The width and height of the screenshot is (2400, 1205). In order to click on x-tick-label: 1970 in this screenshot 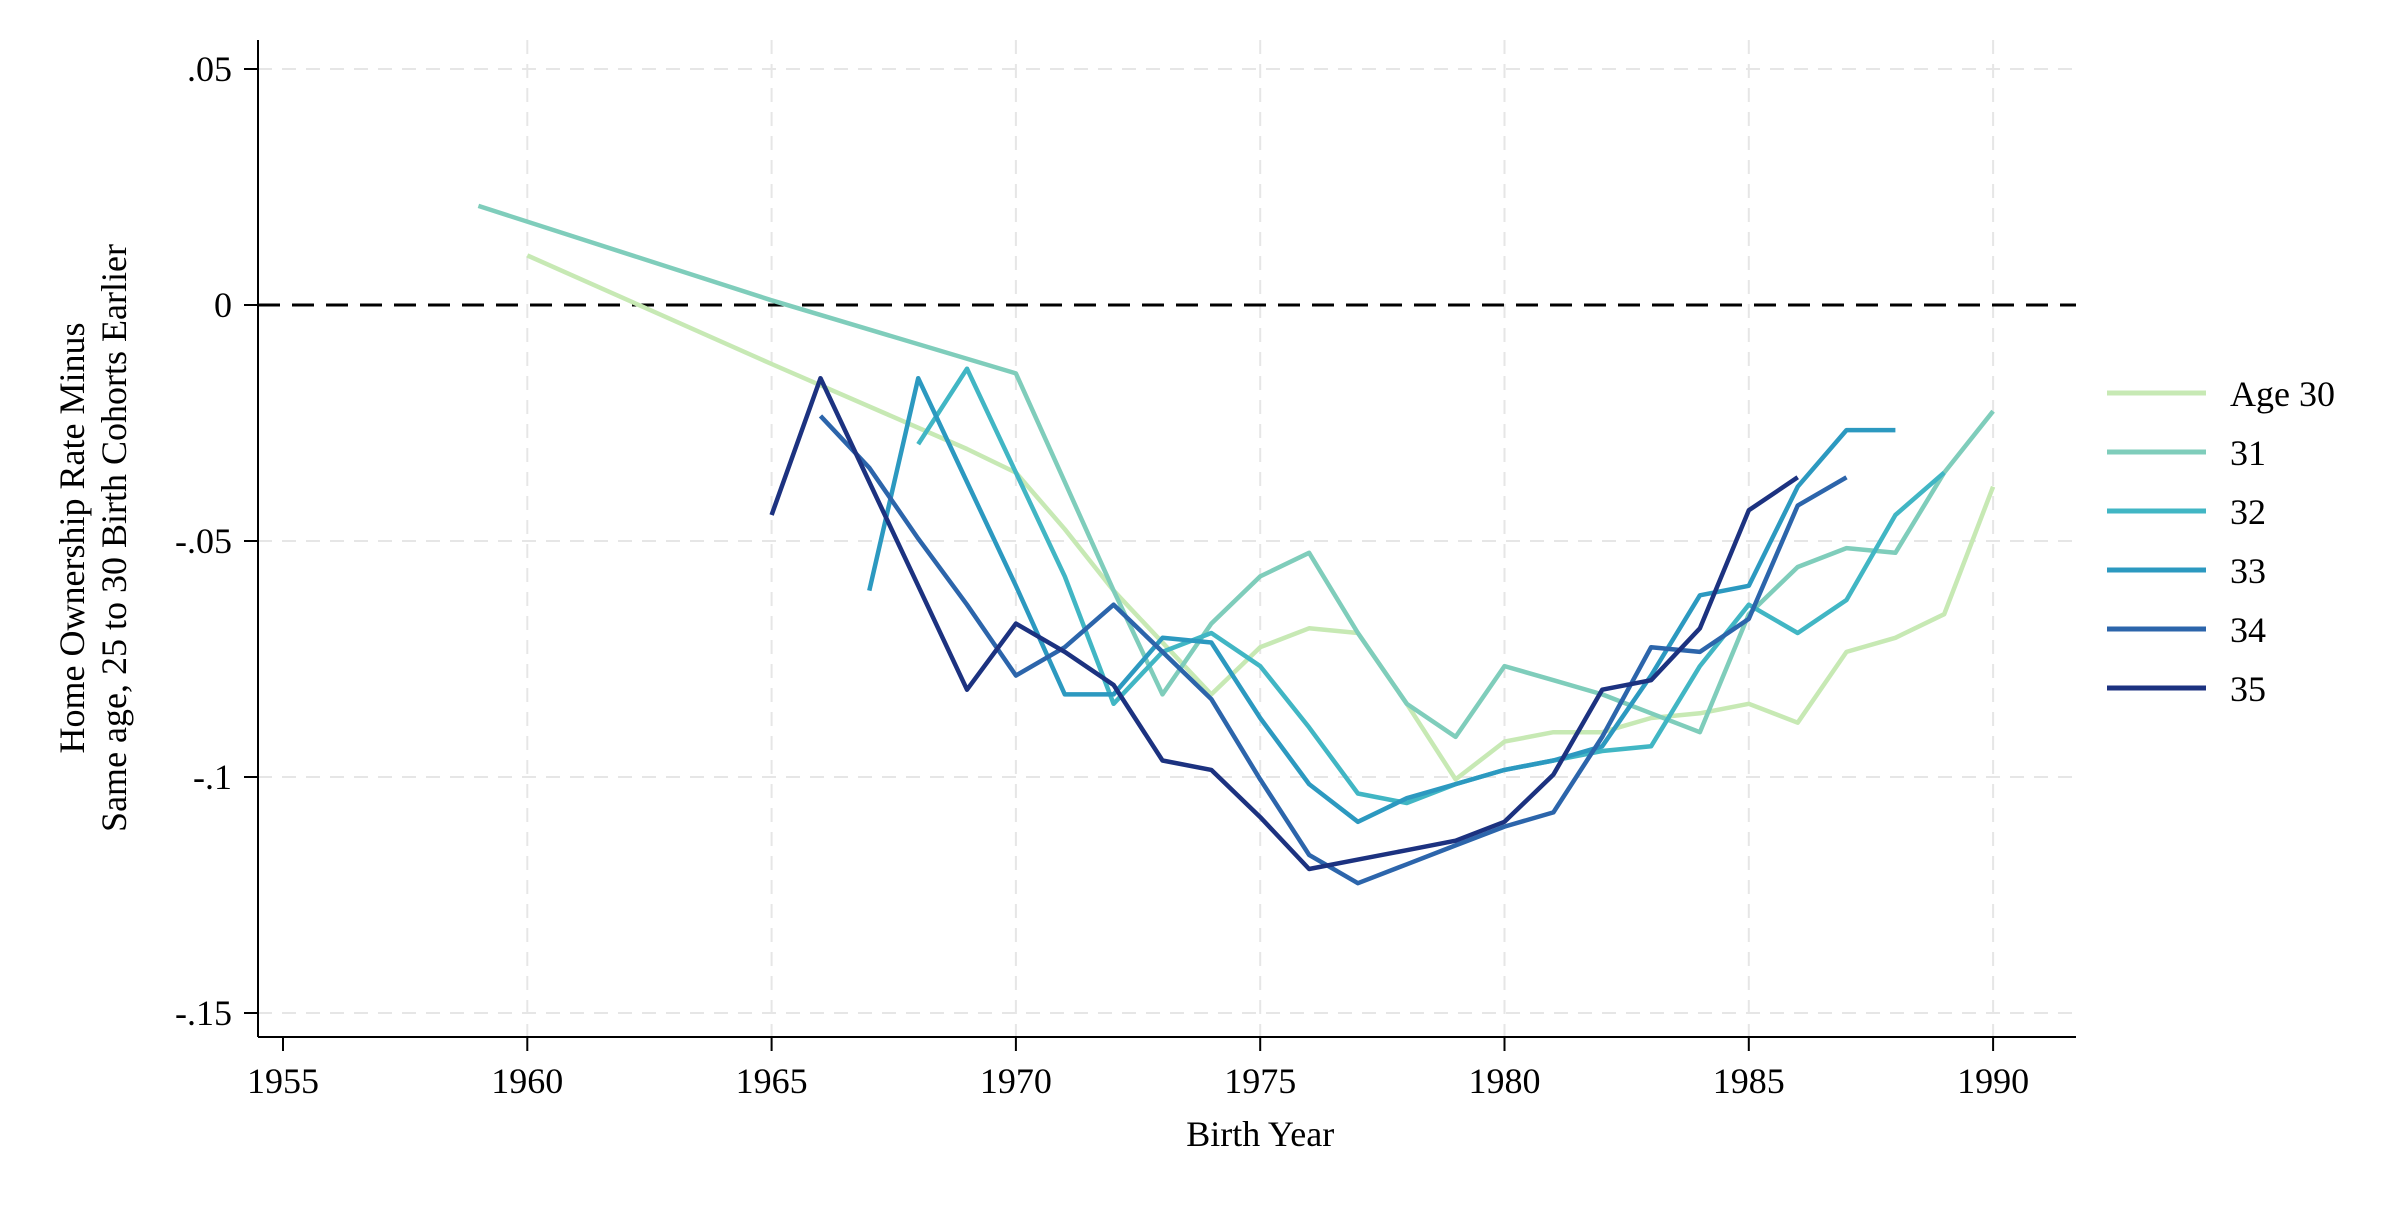, I will do `click(1016, 1081)`.